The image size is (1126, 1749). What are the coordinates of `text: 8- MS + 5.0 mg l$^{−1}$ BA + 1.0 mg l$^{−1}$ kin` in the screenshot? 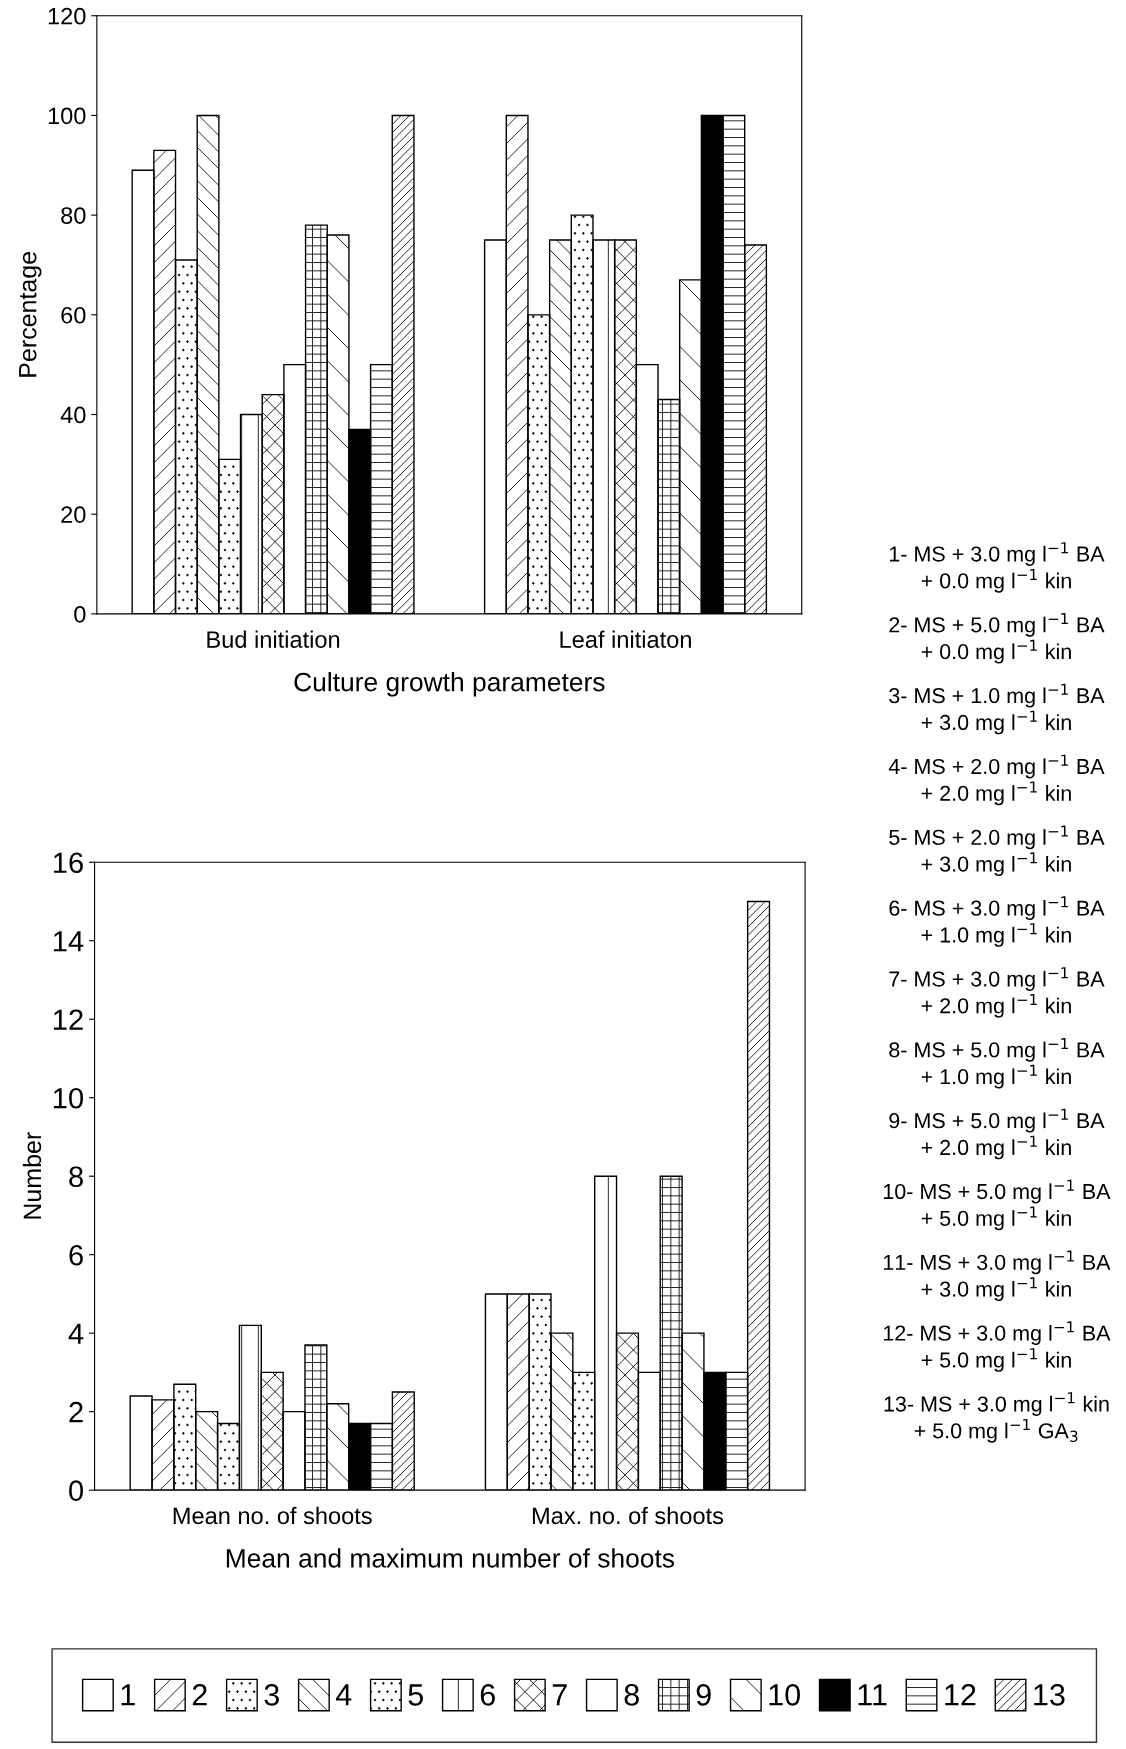 It's located at (997, 1063).